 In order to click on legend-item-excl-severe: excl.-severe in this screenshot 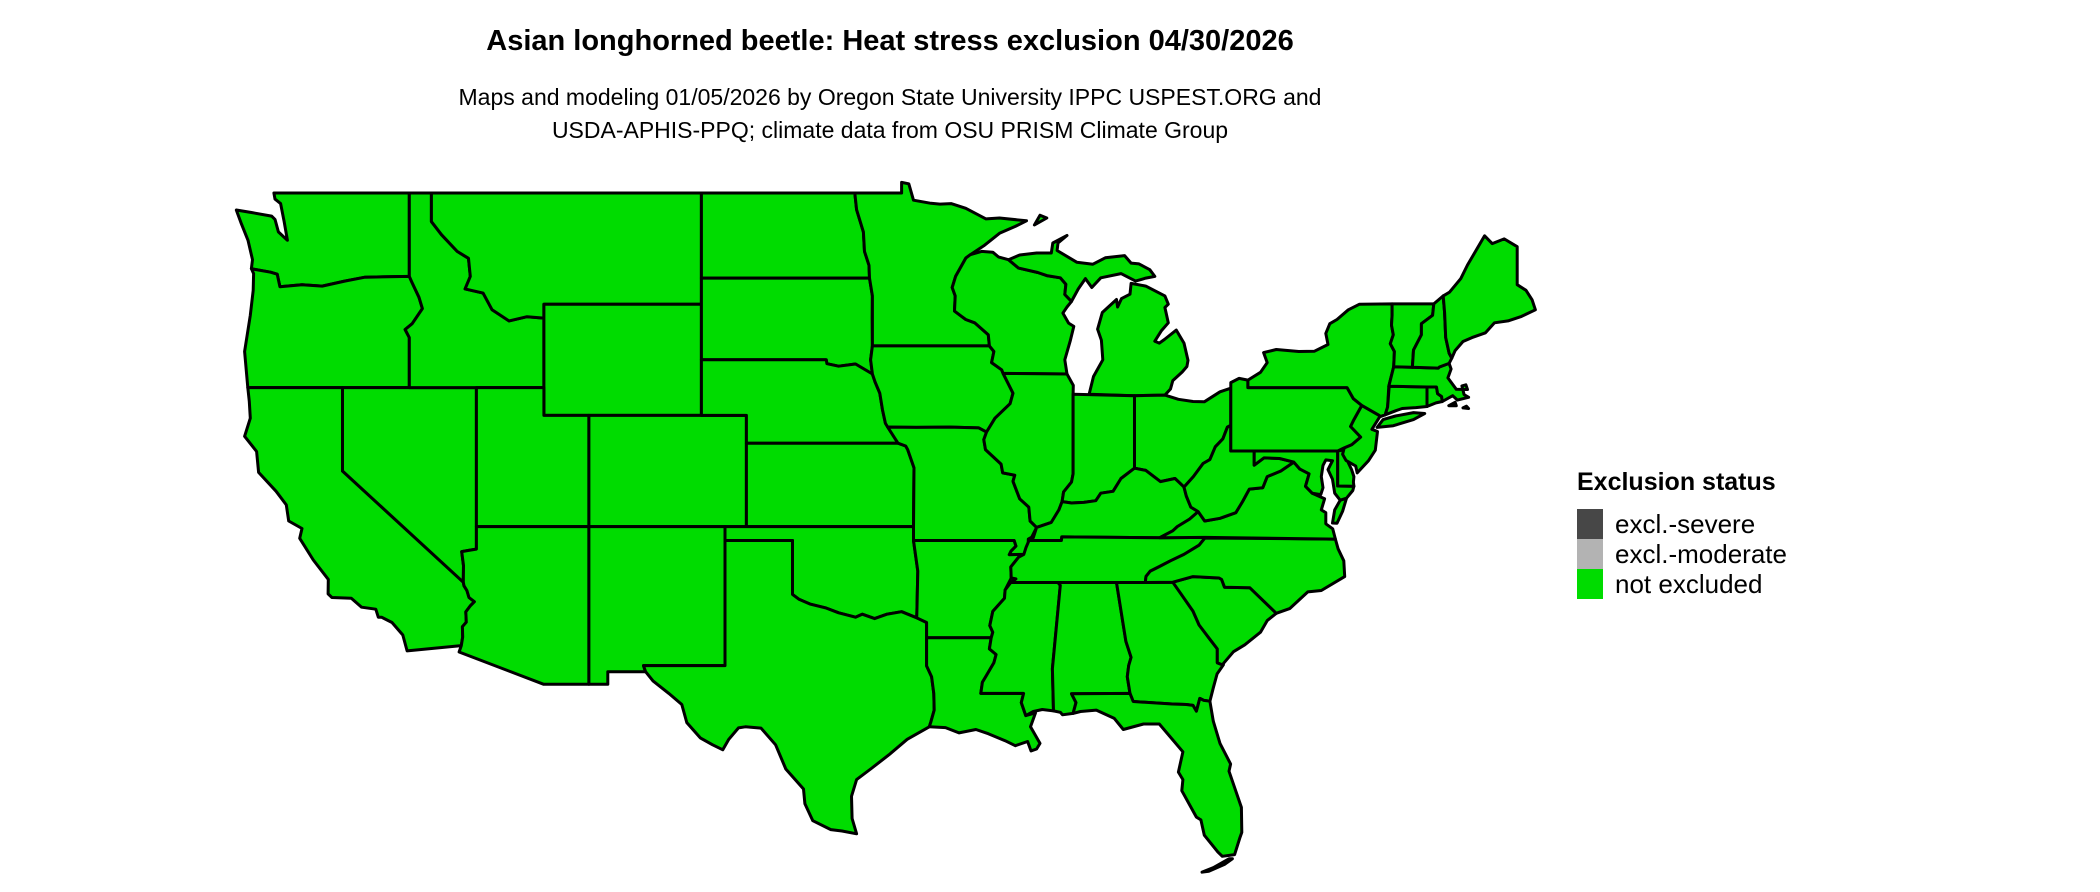, I will do `click(1682, 524)`.